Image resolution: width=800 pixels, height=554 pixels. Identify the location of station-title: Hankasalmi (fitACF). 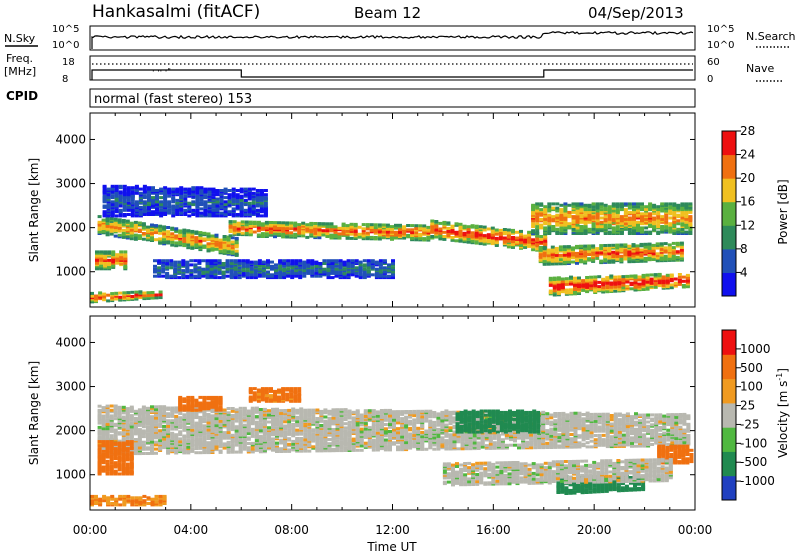
(176, 12).